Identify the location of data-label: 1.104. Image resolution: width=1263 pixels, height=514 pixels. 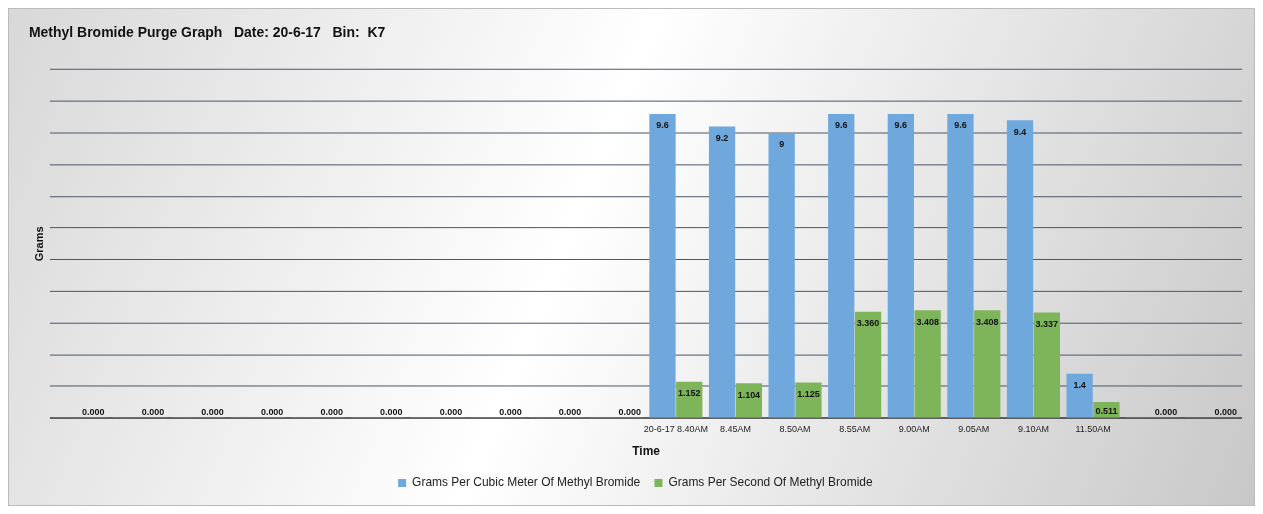
(749, 394).